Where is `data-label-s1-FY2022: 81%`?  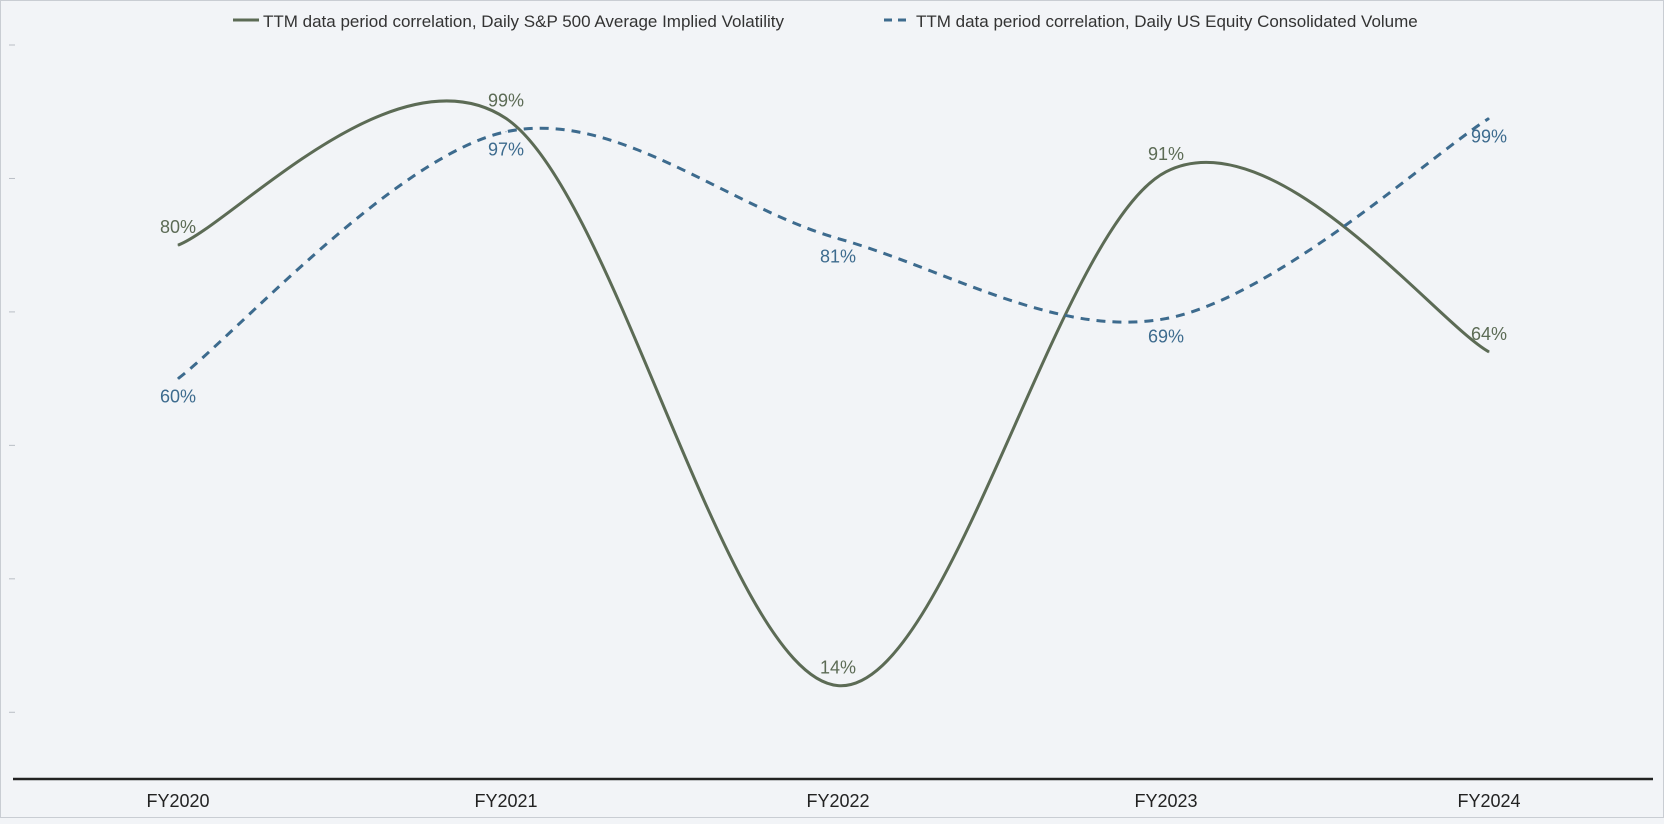
data-label-s1-FY2022: 81% is located at coordinates (838, 257).